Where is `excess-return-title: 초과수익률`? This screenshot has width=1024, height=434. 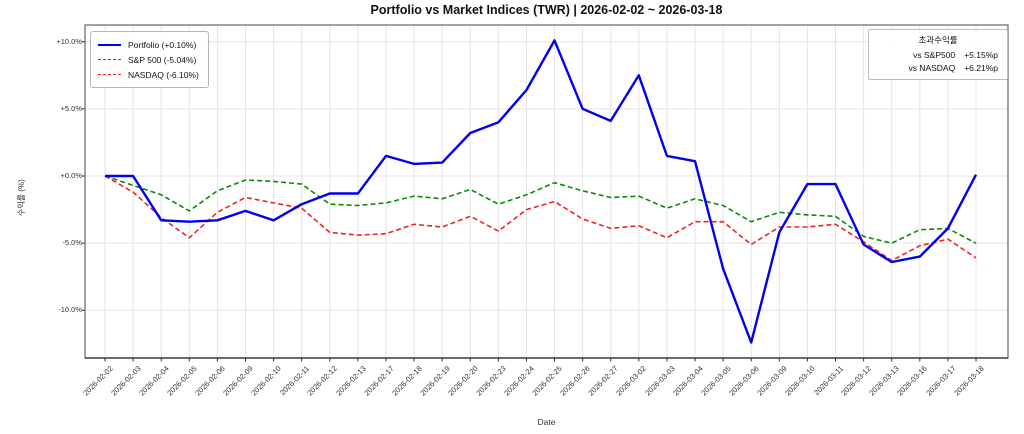
excess-return-title: 초과수익률 is located at coordinates (938, 40).